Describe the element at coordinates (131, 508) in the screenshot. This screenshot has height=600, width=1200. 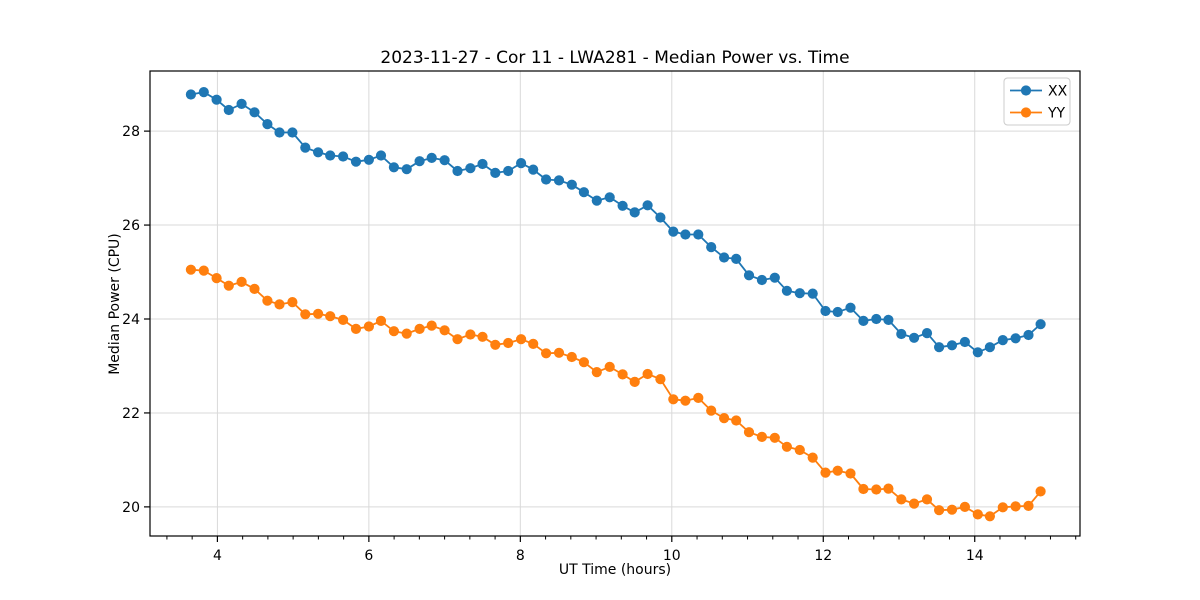
I see `y-tick-label: 20` at that location.